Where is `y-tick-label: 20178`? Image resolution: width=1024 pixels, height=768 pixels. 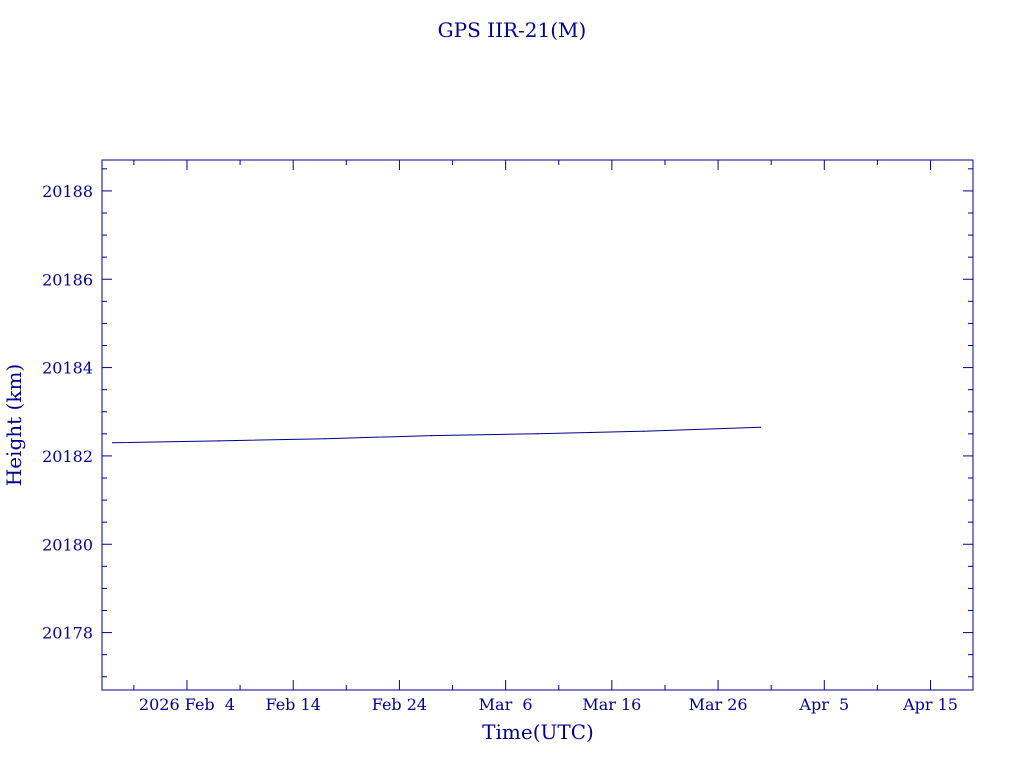
y-tick-label: 20178 is located at coordinates (67, 633).